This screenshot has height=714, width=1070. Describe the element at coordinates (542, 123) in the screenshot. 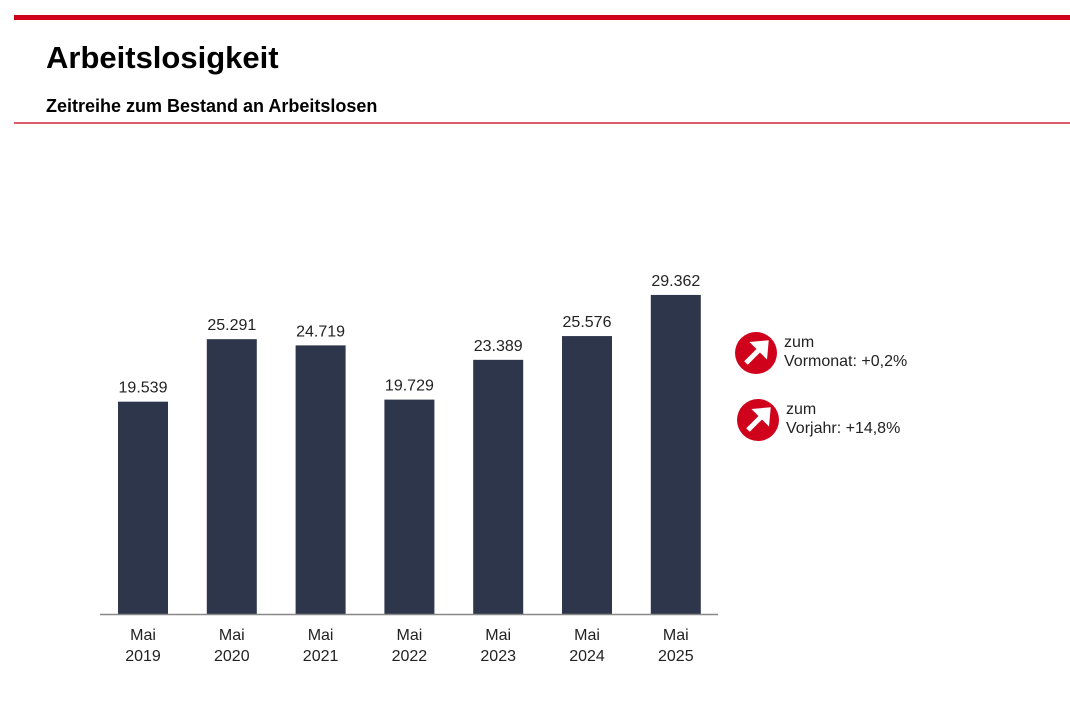

I see `subtitle-divider` at that location.